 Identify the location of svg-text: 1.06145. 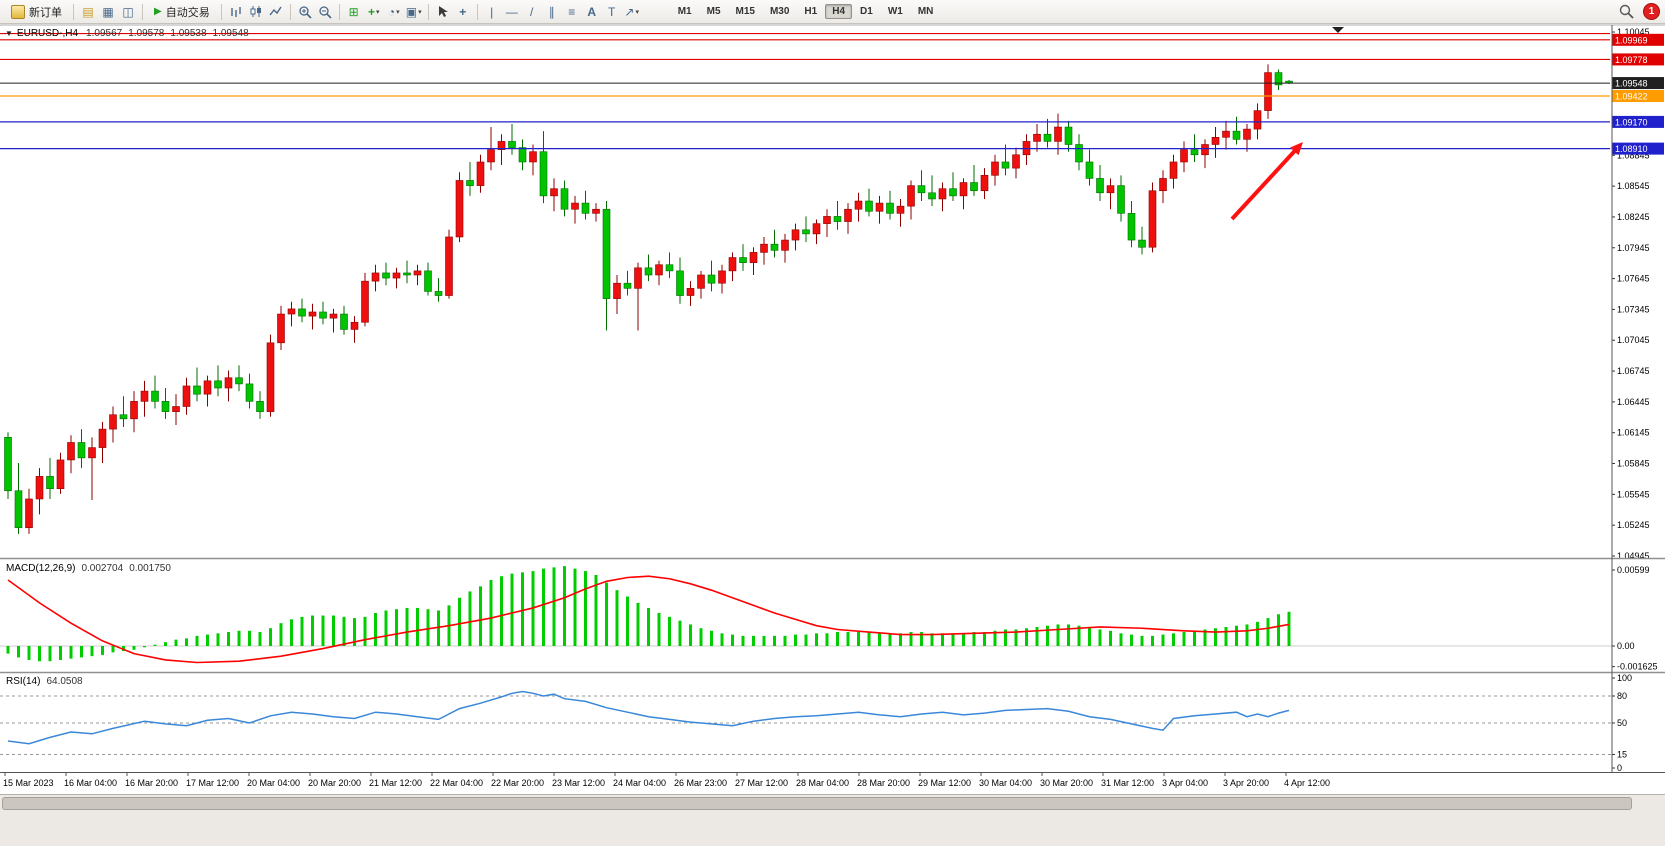
(1633, 433).